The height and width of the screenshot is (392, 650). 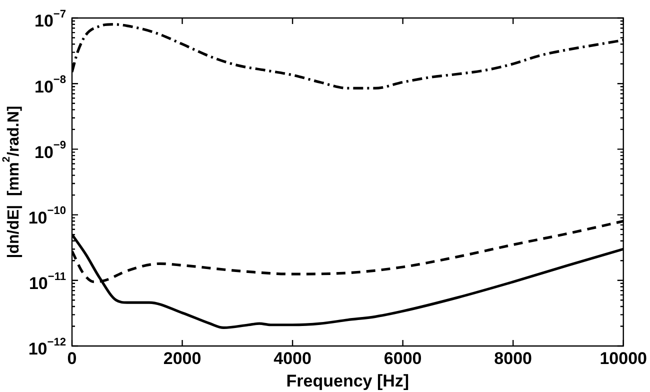 What do you see at coordinates (403, 358) in the screenshot?
I see `x-tick-label: 6000` at bounding box center [403, 358].